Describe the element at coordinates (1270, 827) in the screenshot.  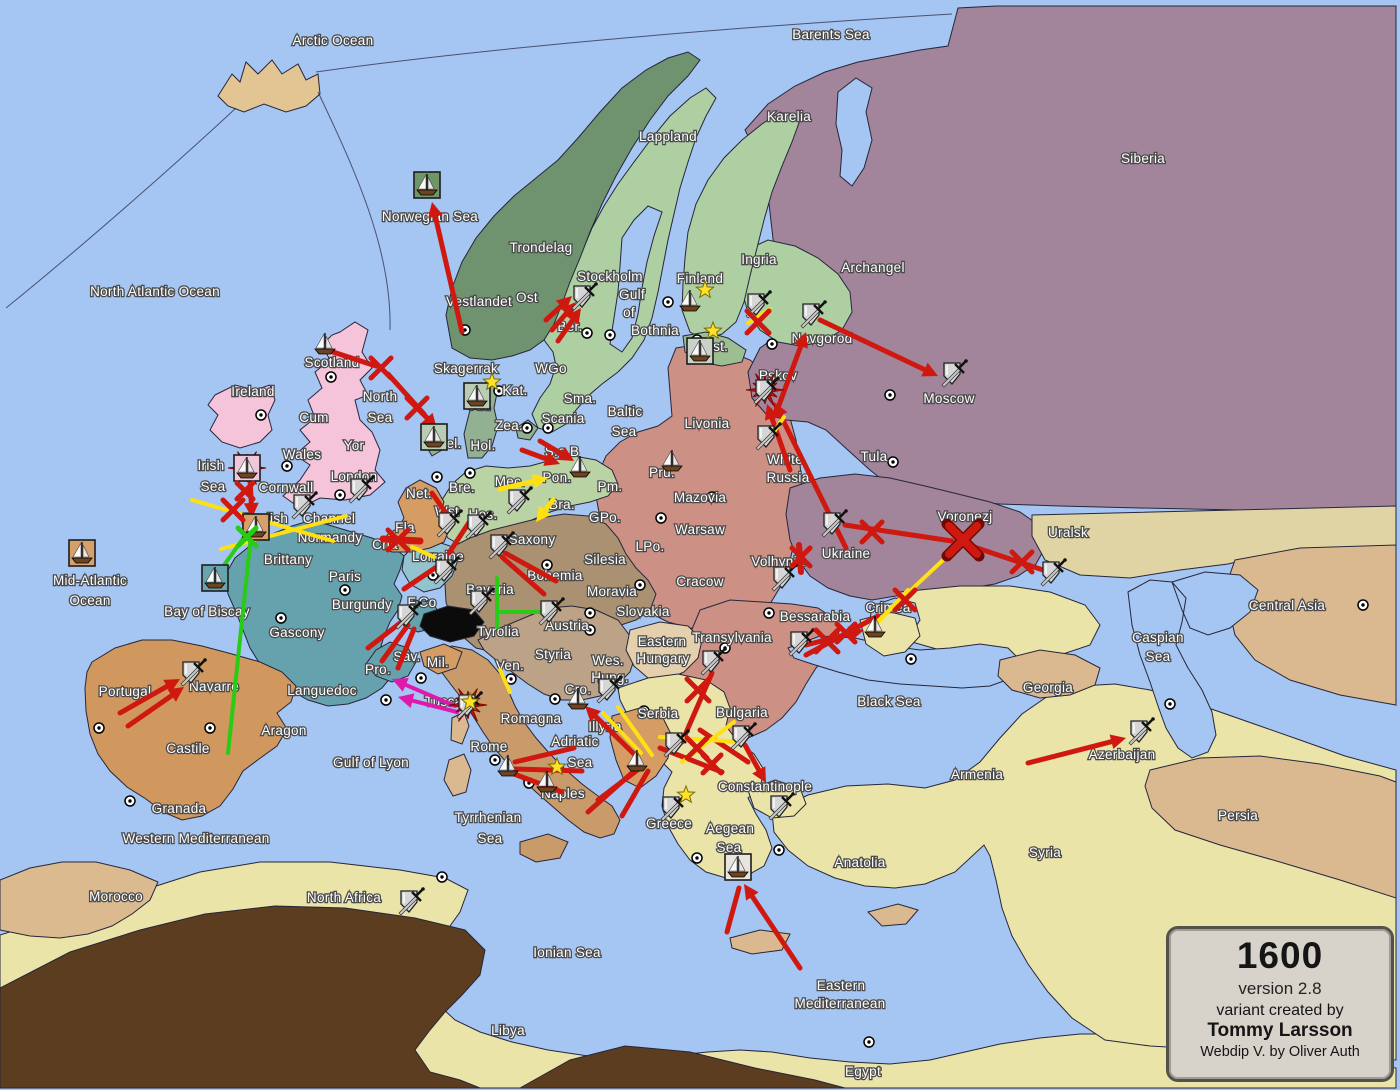
I see `region-persia` at that location.